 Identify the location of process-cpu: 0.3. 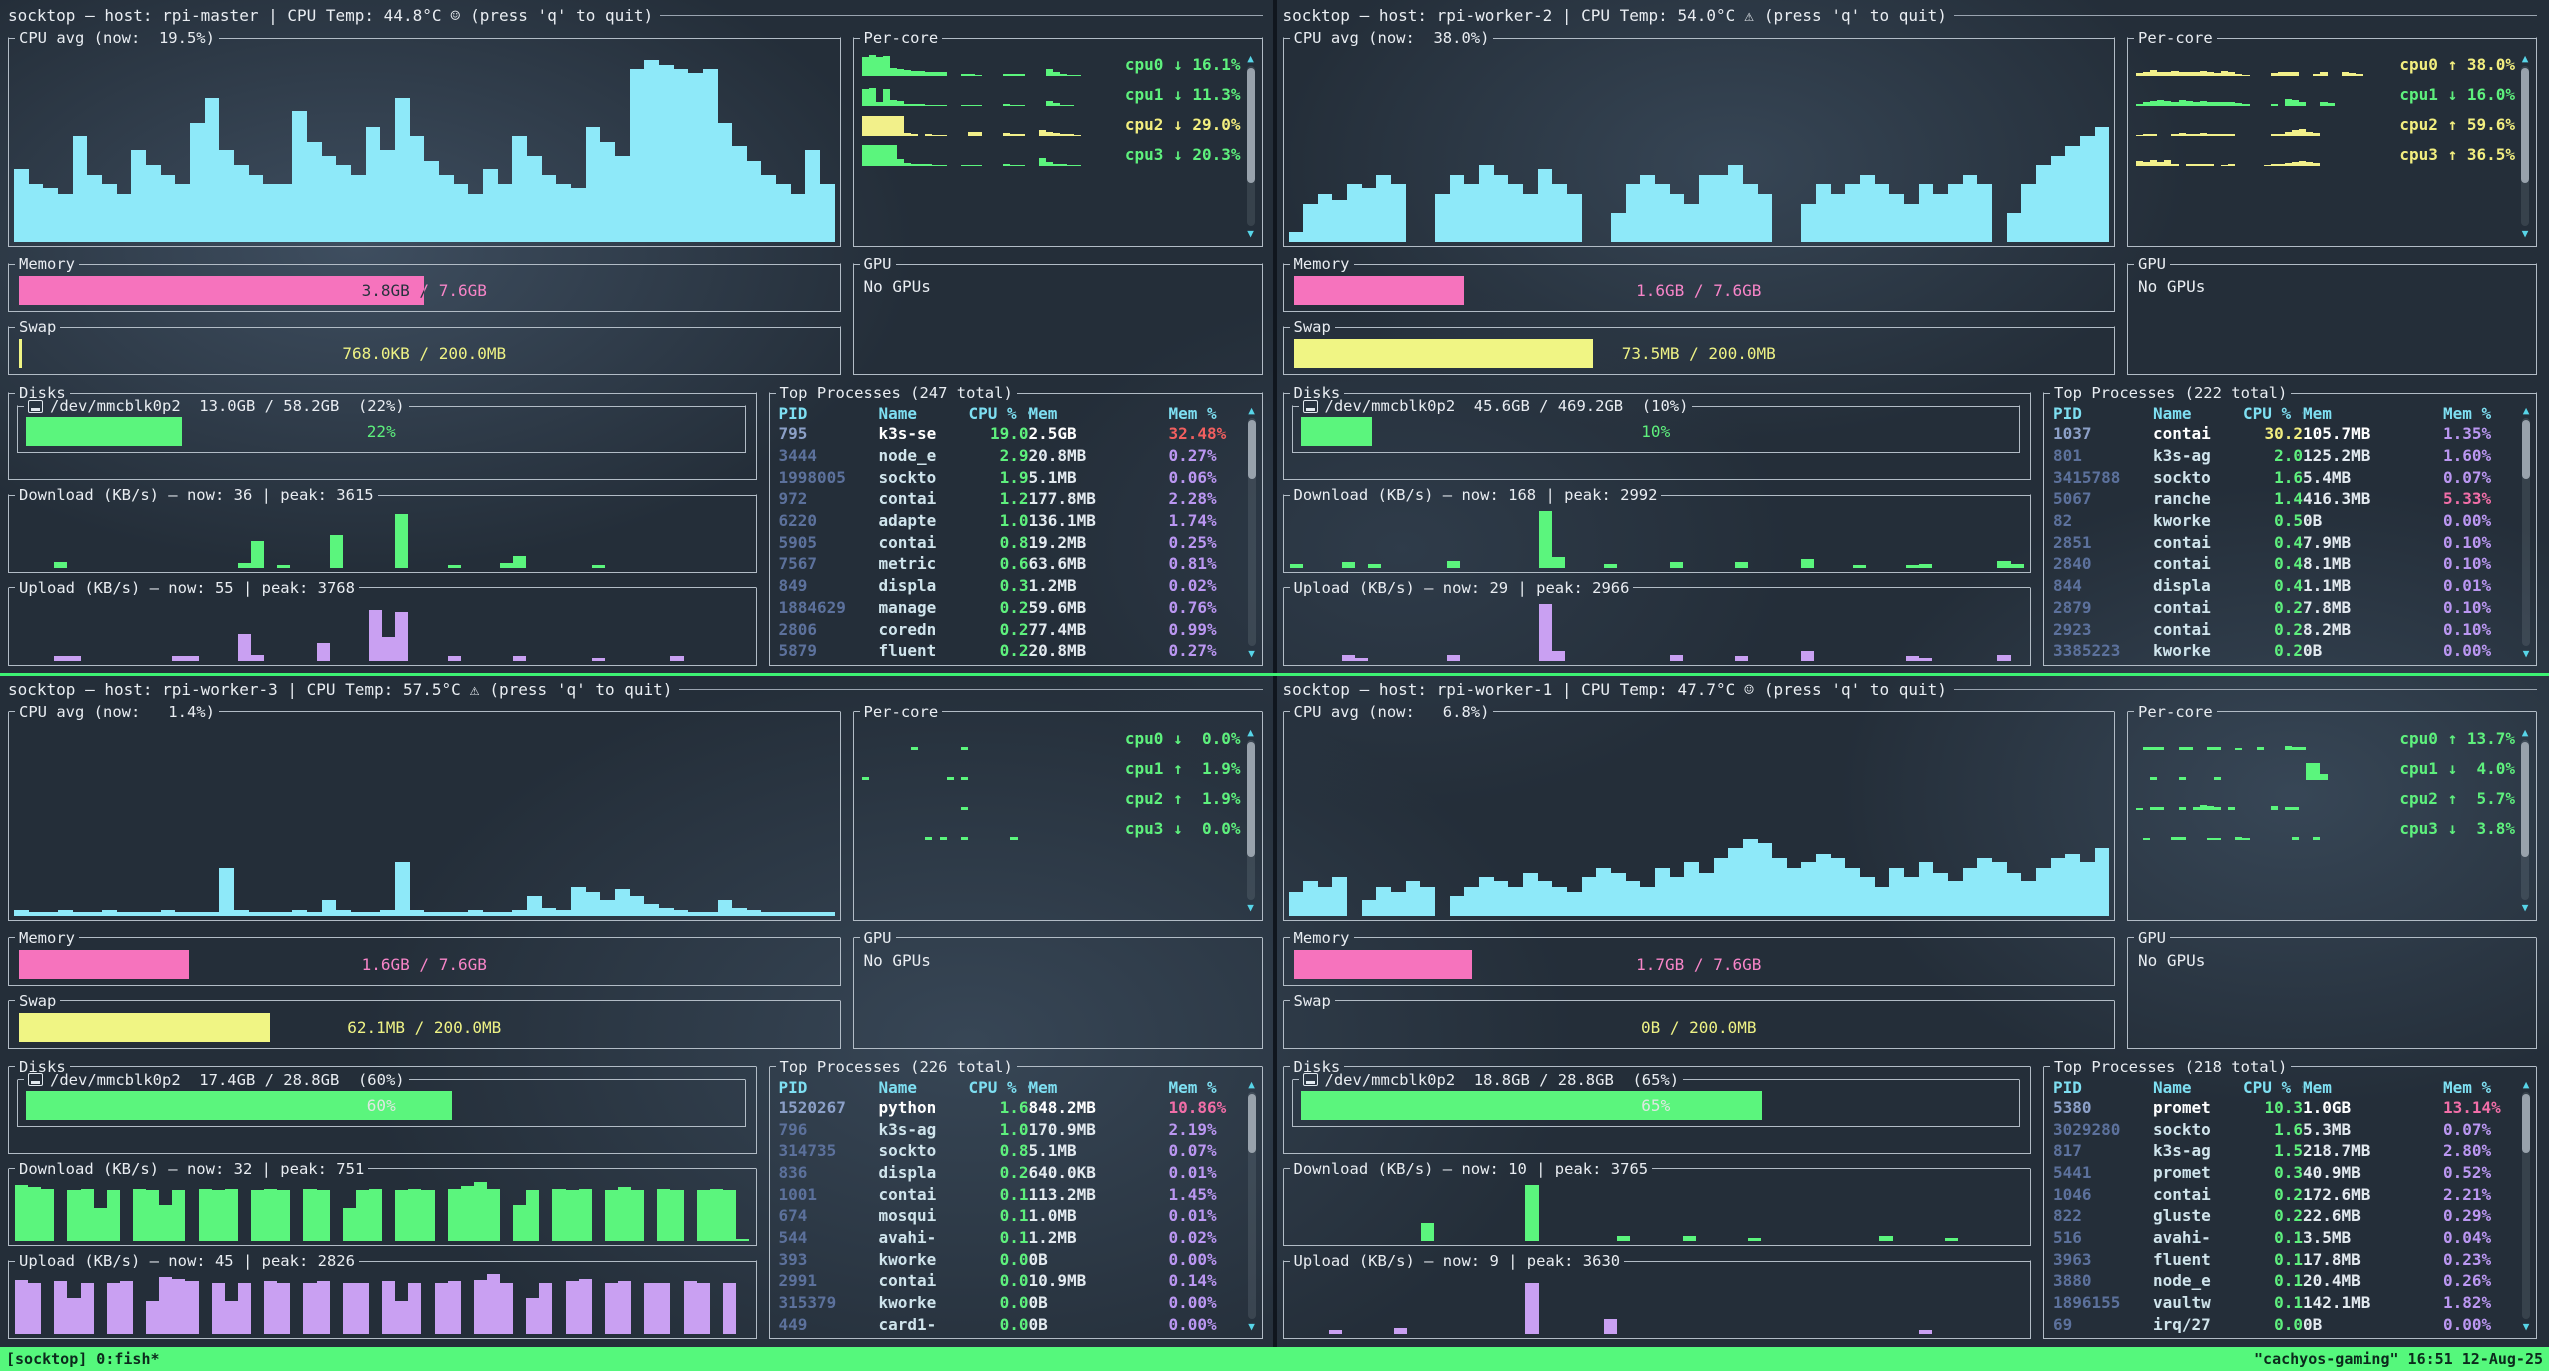
(2288, 1172).